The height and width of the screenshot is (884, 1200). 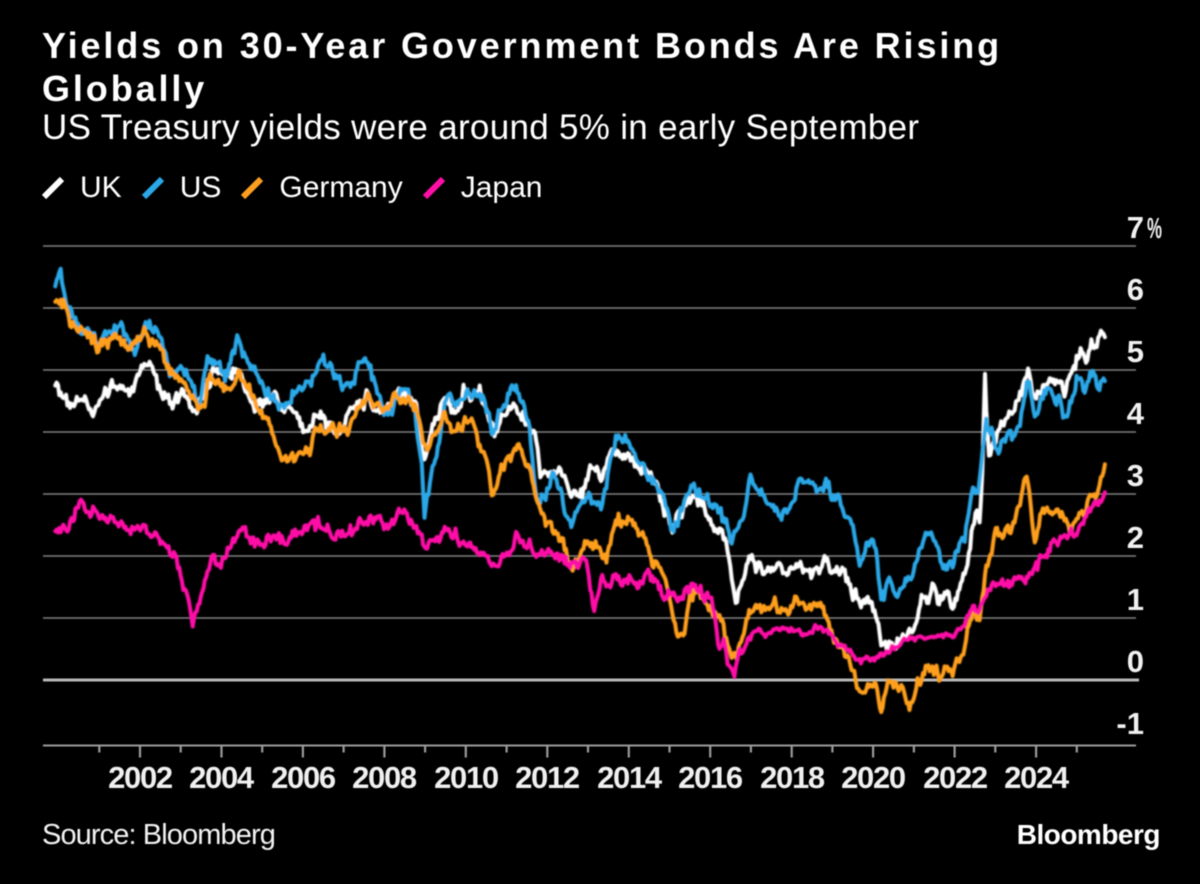 What do you see at coordinates (1135, 475) in the screenshot?
I see `svg-text: 3` at bounding box center [1135, 475].